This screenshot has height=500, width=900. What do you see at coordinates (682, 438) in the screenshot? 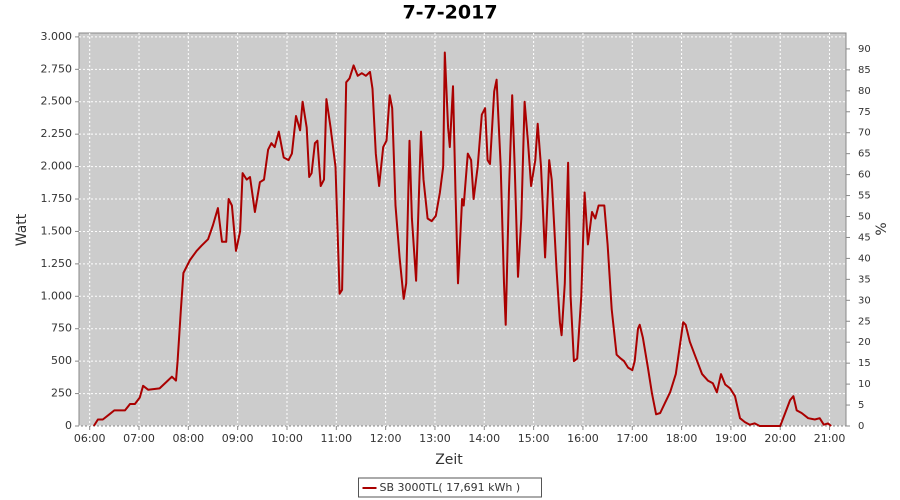
I see `x-tick-label: 18:00` at bounding box center [682, 438].